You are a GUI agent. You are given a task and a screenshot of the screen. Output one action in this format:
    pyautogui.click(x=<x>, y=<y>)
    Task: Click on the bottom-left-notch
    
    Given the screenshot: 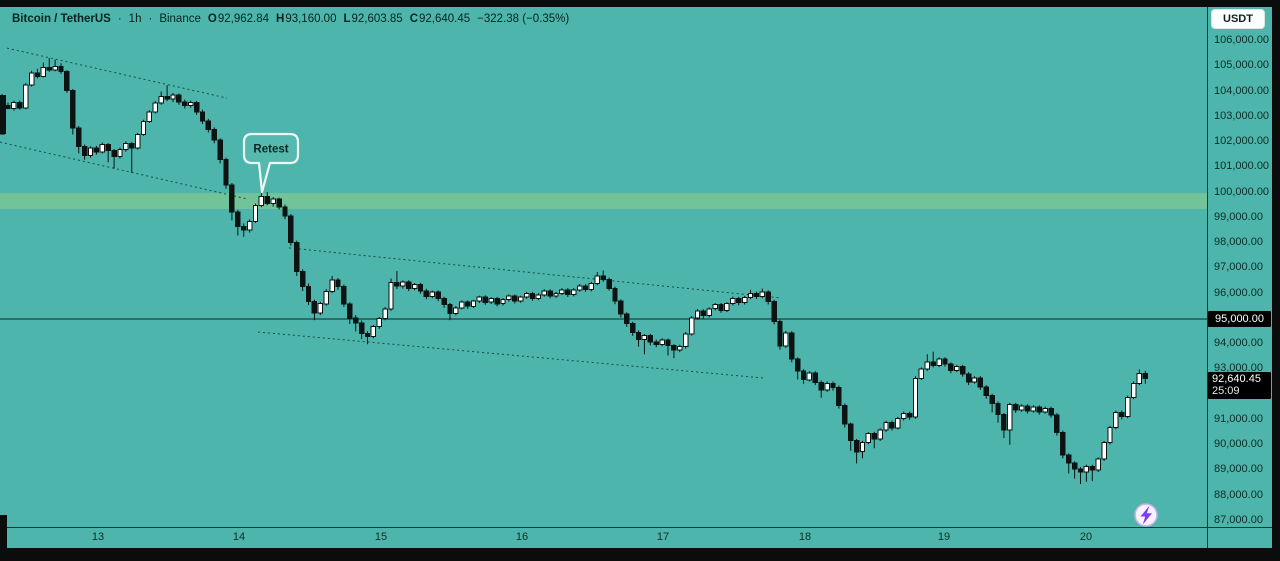 What is the action you would take?
    pyautogui.click(x=3, y=531)
    